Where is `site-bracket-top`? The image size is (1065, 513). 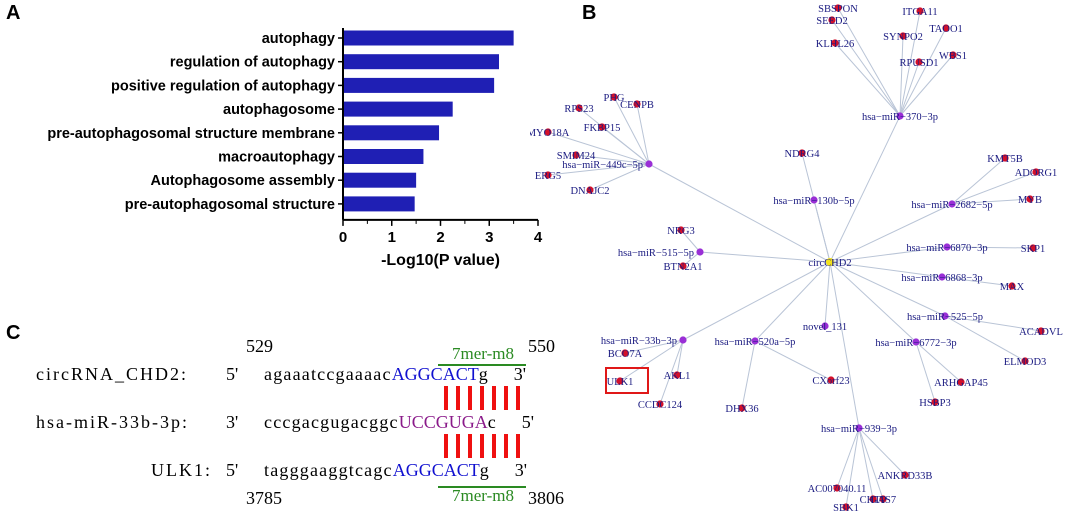 site-bracket-top is located at coordinates (482, 365).